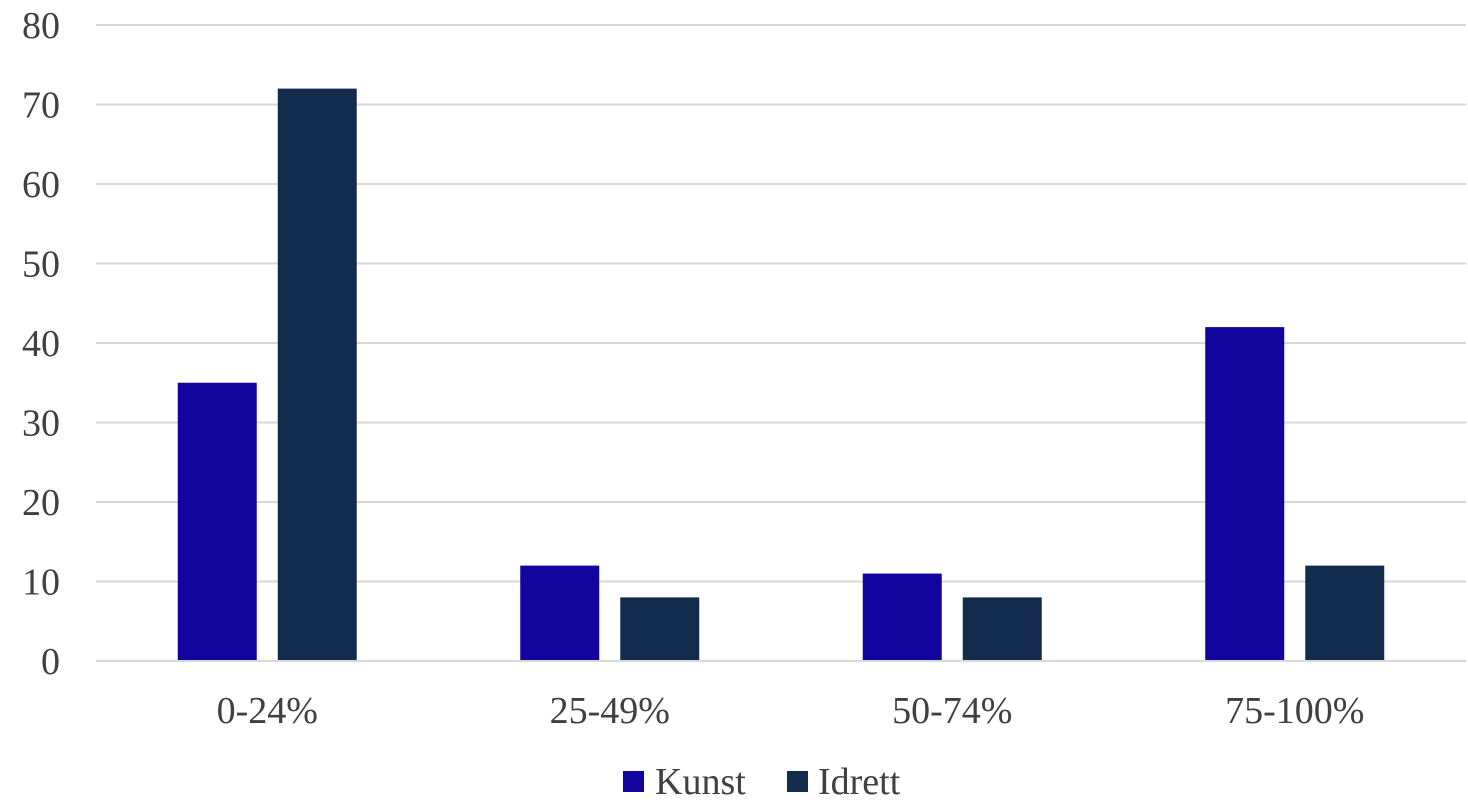 The image size is (1468, 800). Describe the element at coordinates (633, 781) in the screenshot. I see `legend-swatch-kunst` at that location.